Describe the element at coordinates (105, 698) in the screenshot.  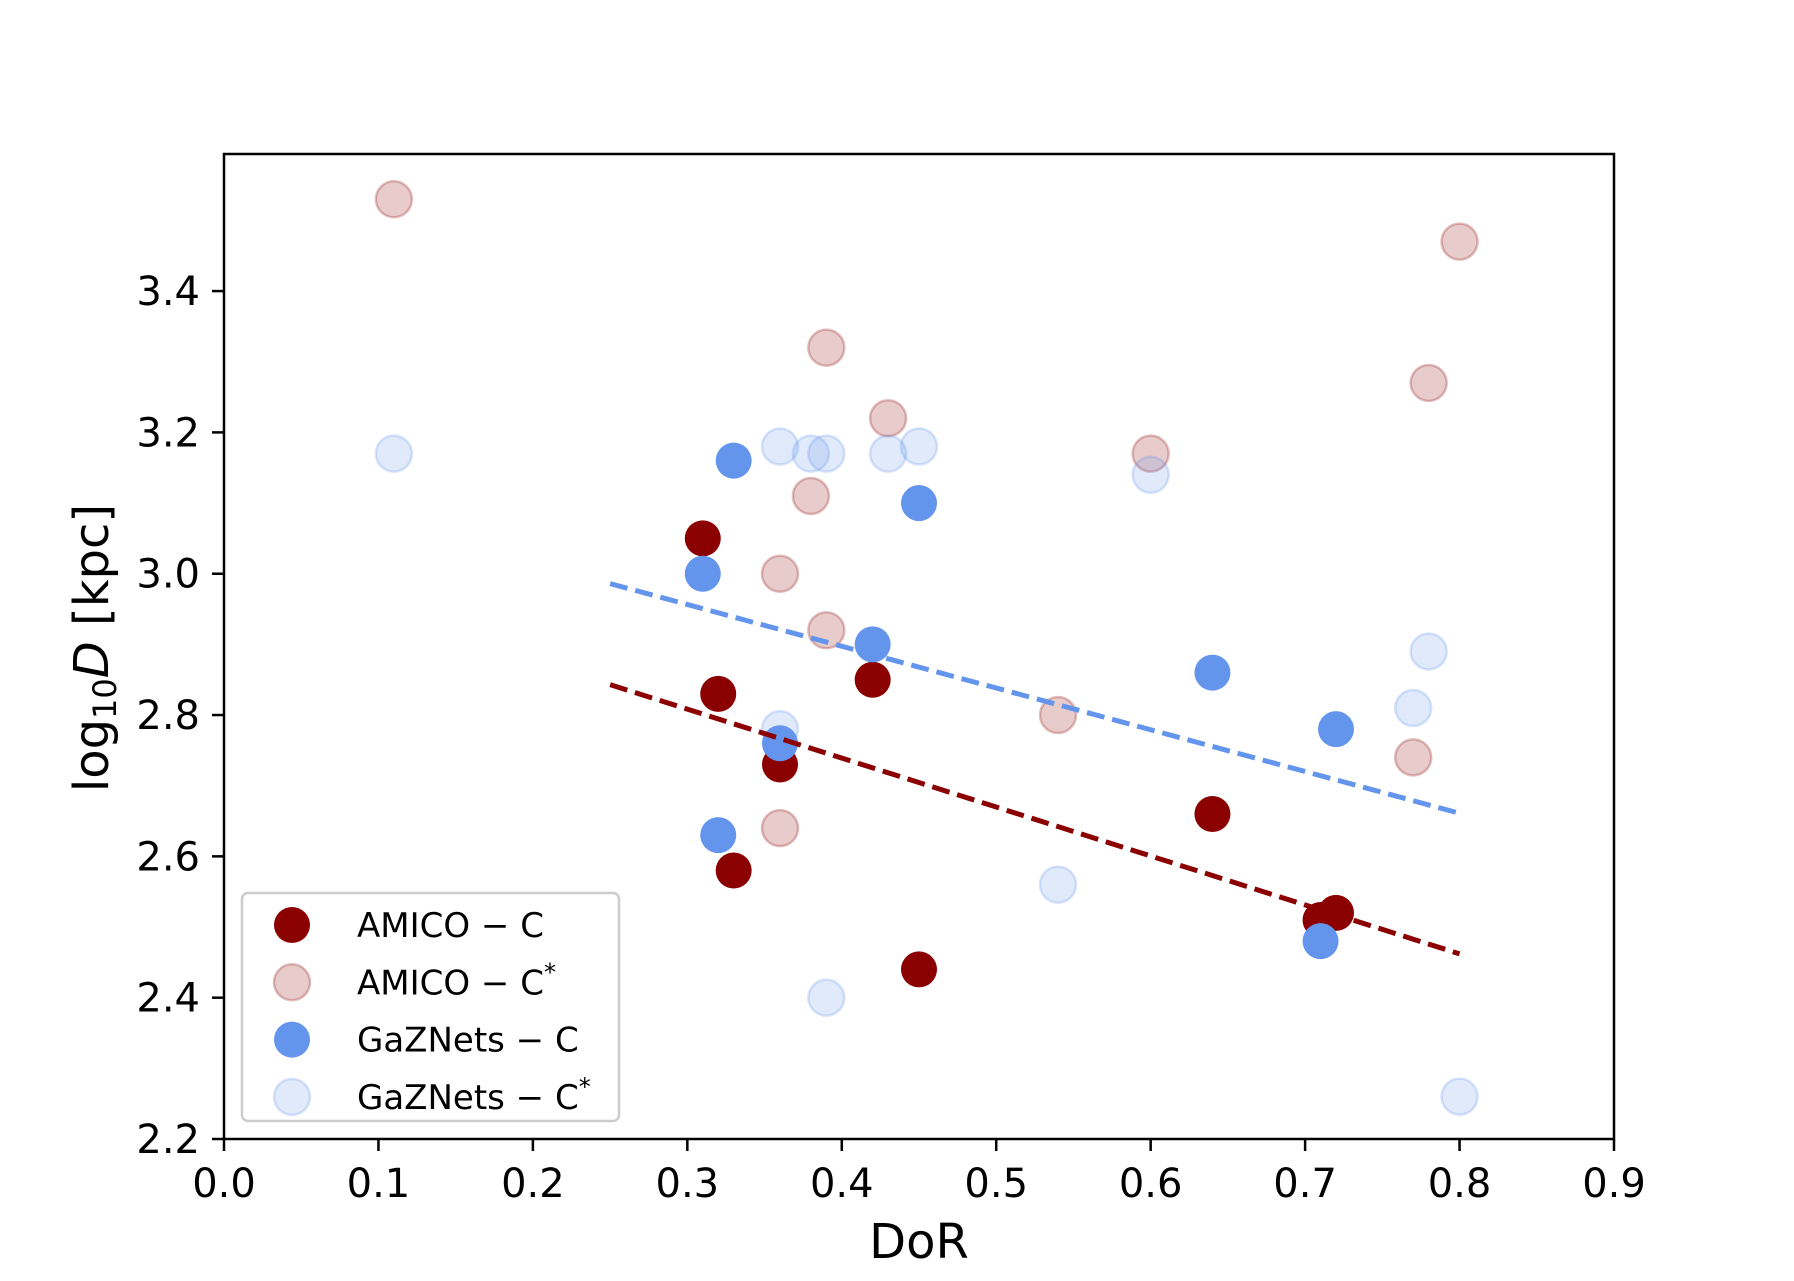
I see `y-axis-label-subscript: 10` at that location.